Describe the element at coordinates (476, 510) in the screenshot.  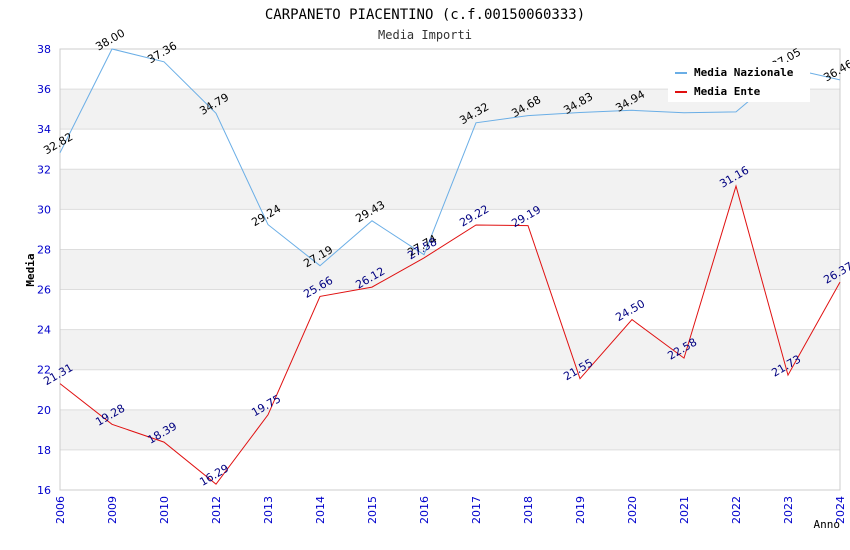
I see `x-tick-label: 2017` at that location.